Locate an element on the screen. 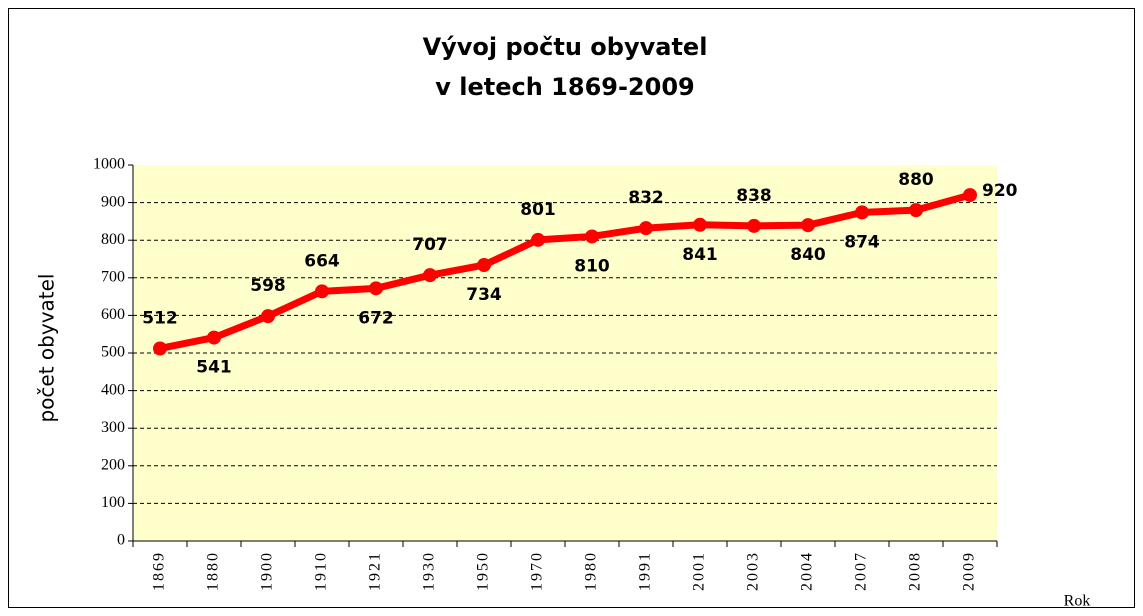 This screenshot has width=1143, height=616. data-label: 801 is located at coordinates (538, 210).